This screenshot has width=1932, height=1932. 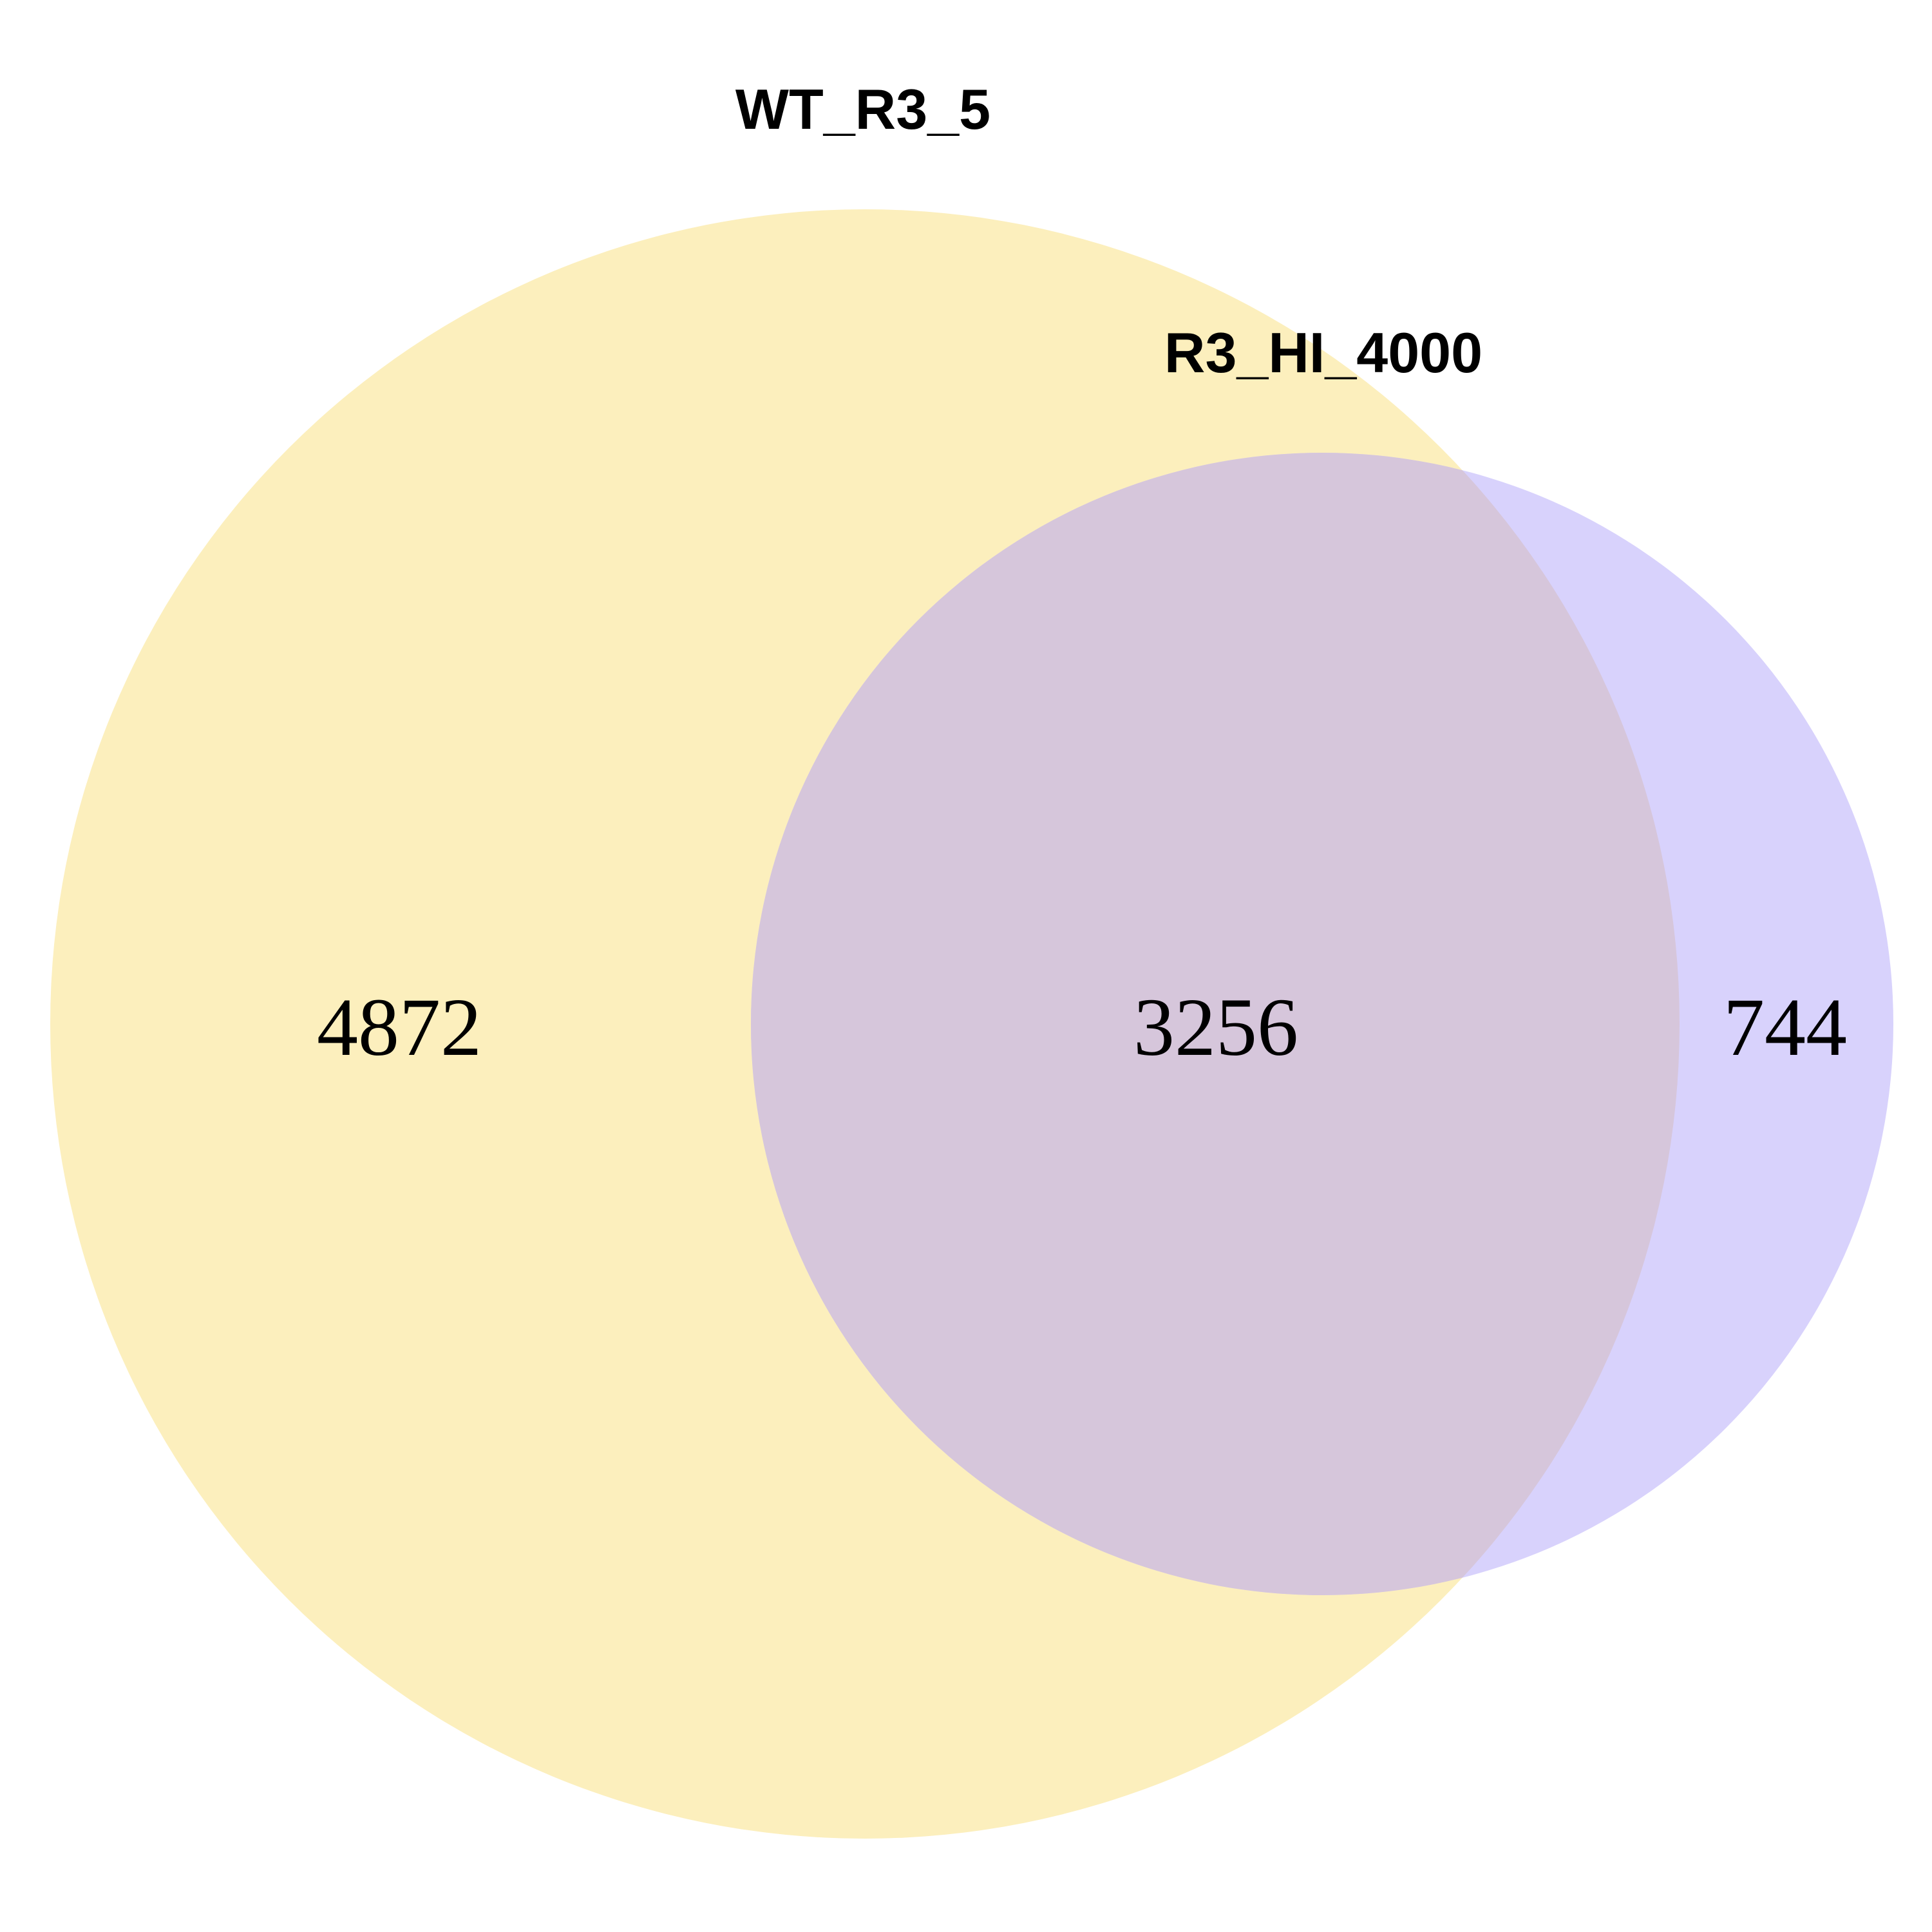 What do you see at coordinates (862, 109) in the screenshot?
I see `set-a-label: WT_R3_5` at bounding box center [862, 109].